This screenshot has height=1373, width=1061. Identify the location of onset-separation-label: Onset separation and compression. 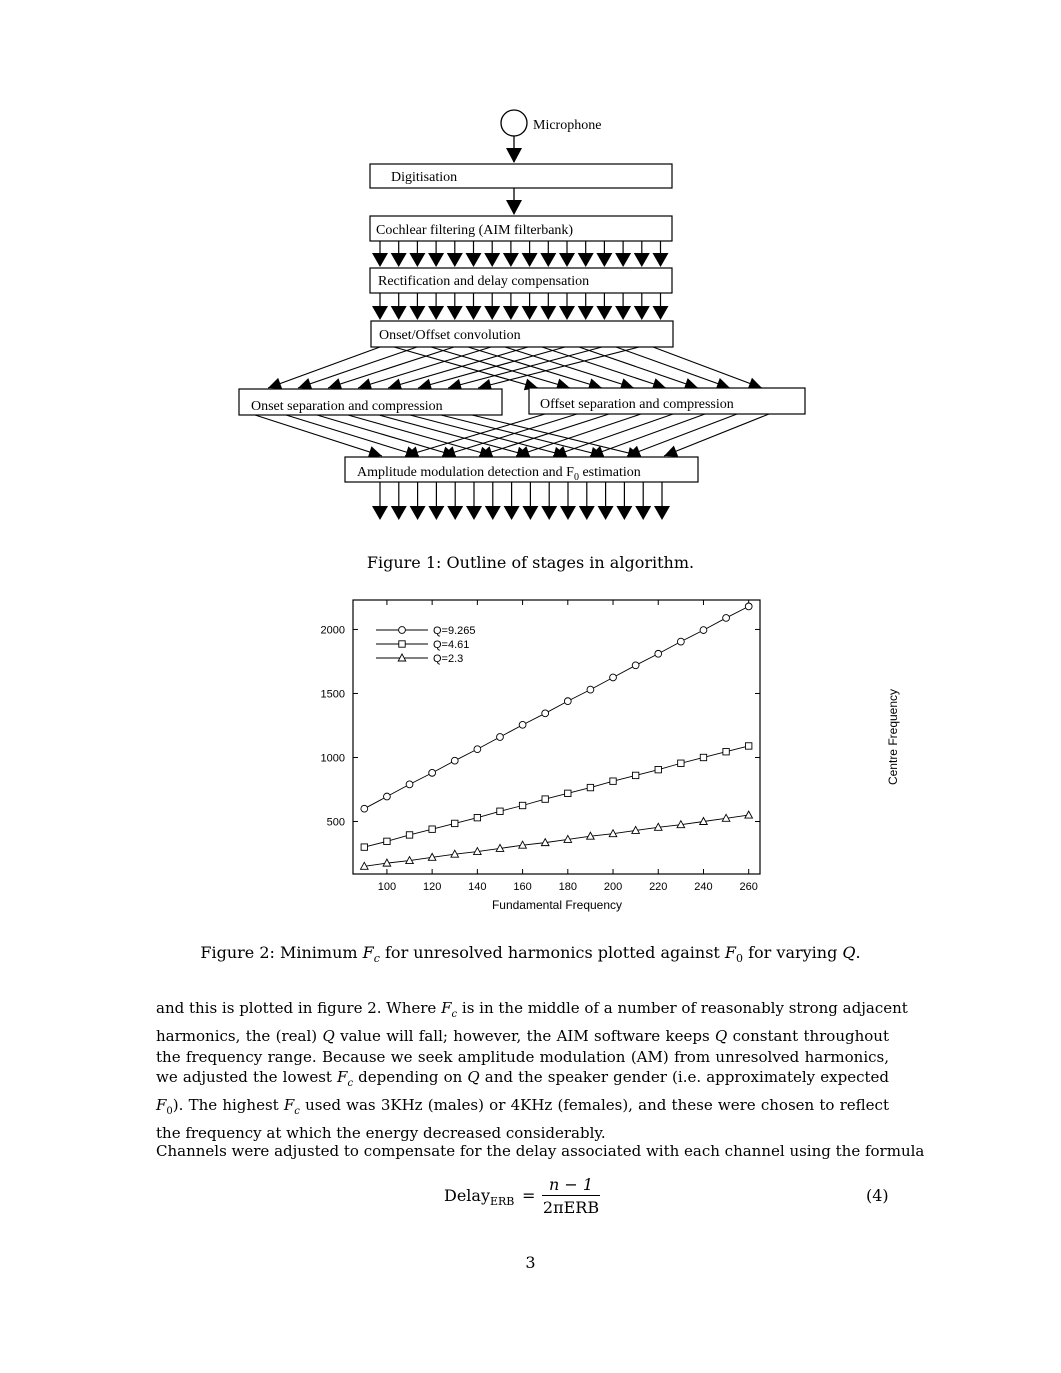
(347, 406).